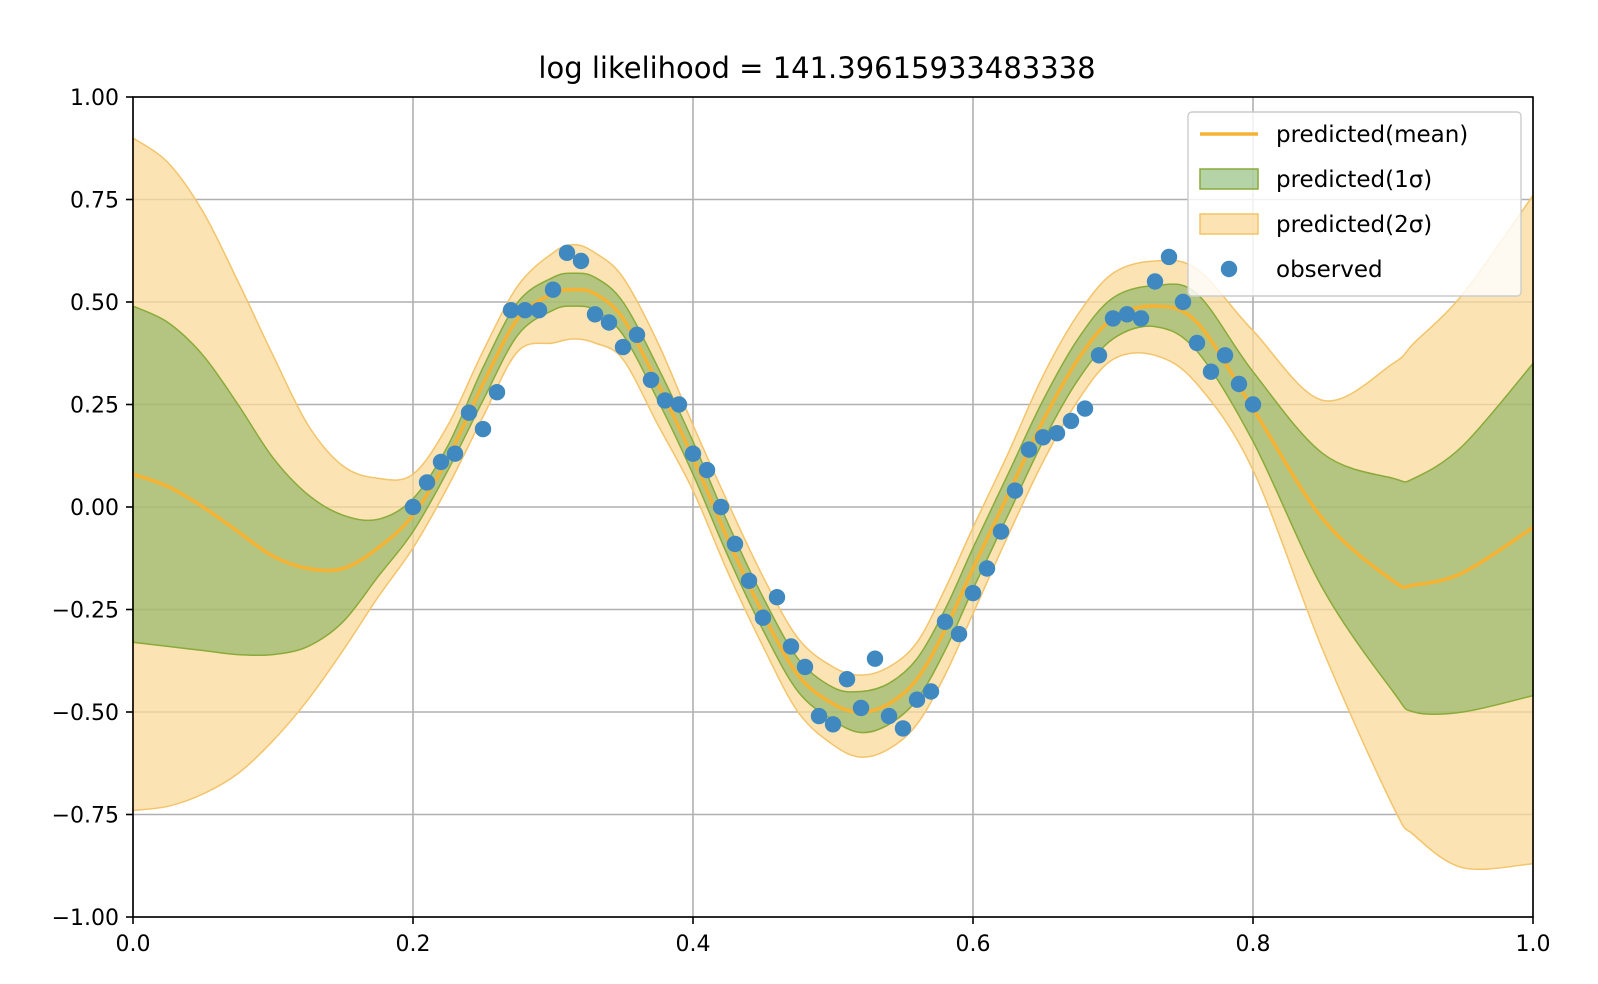  What do you see at coordinates (1229, 269) in the screenshot?
I see `legend-handle-observed` at bounding box center [1229, 269].